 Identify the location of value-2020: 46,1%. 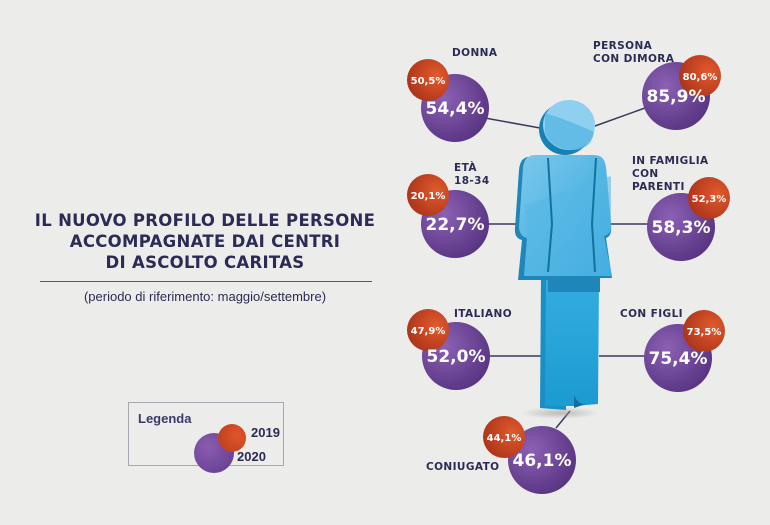
(542, 461).